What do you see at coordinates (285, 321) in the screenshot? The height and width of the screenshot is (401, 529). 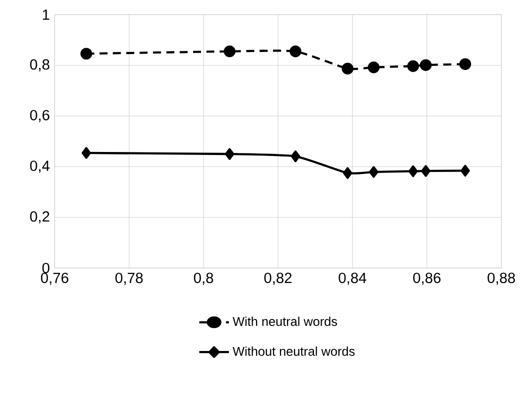 I see `legend-label: With neutral words` at bounding box center [285, 321].